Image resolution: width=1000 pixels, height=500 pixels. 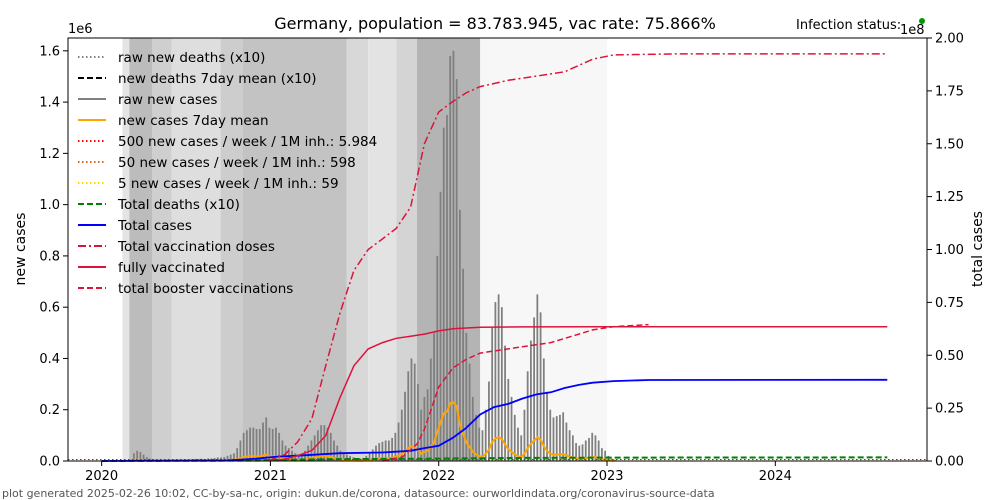 What do you see at coordinates (49, 154) in the screenshot?
I see `left-y-tick-label: 1.2` at bounding box center [49, 154].